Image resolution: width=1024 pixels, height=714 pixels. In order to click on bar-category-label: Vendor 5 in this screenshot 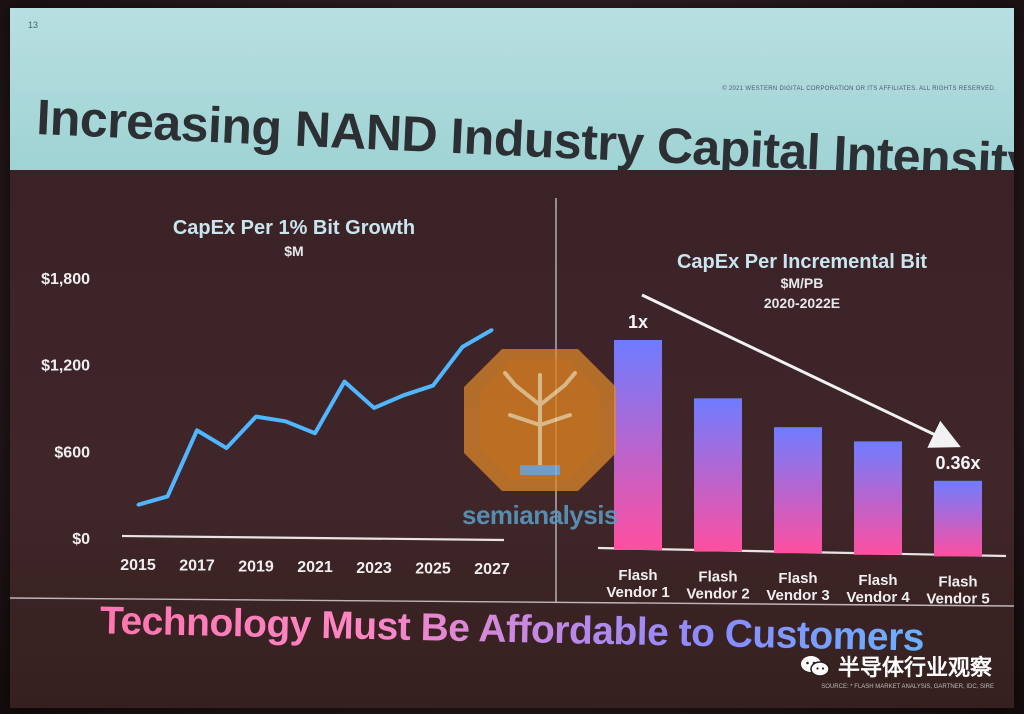, I will do `click(957, 598)`.